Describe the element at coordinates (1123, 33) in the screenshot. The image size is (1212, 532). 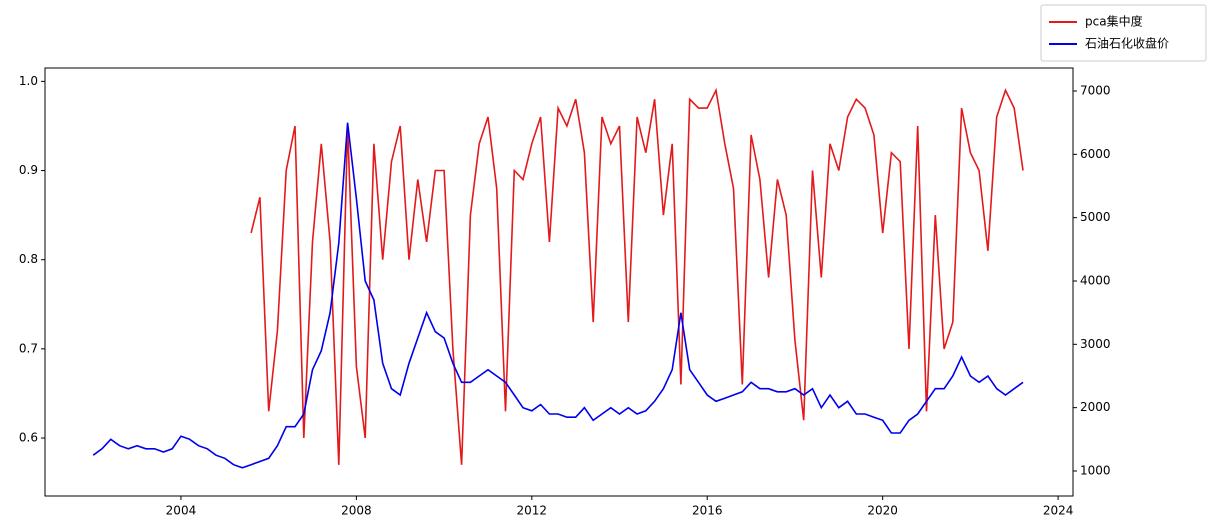
I see `legend-box` at that location.